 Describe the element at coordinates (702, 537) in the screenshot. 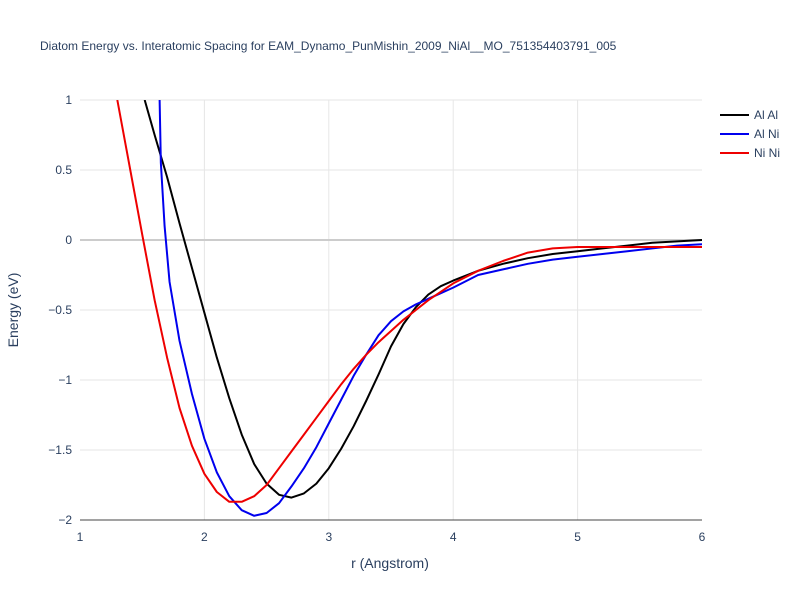

I see `x-tick-label: 6` at that location.